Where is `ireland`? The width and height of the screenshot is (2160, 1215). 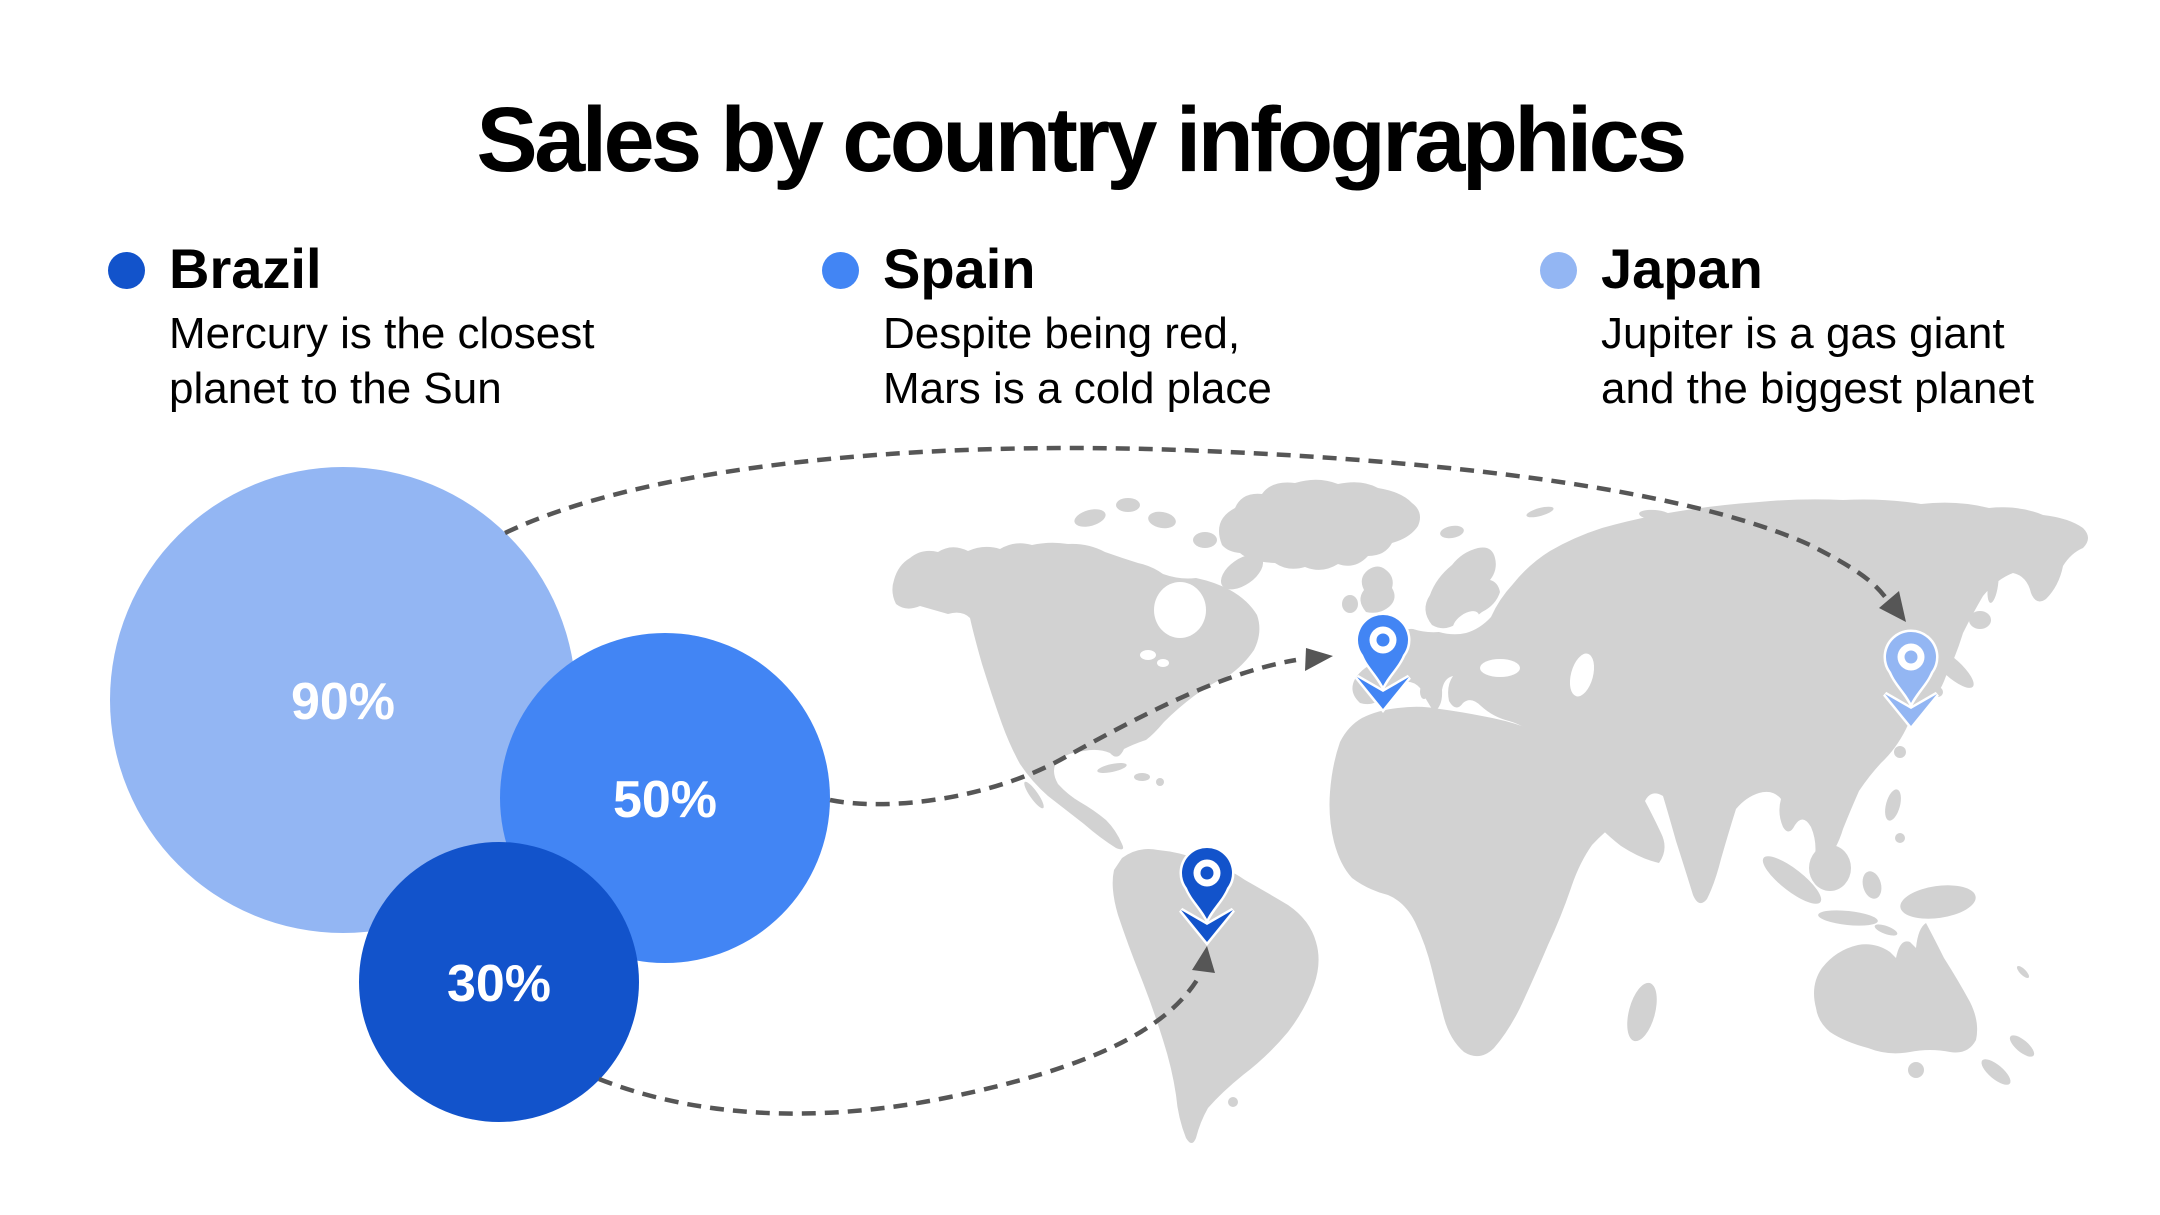 ireland is located at coordinates (1350, 604).